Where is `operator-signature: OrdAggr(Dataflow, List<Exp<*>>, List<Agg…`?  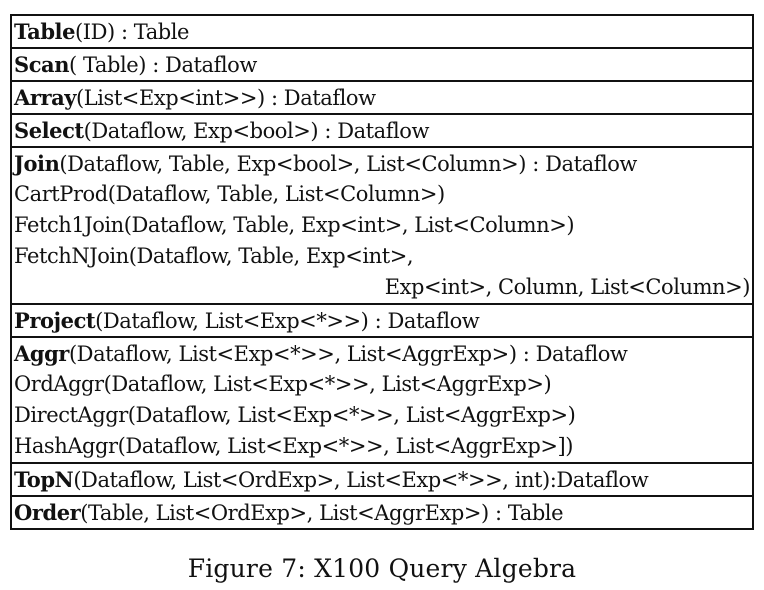 operator-signature: OrdAggr(Dataflow, List<Exp<*>>, List<Agg… is located at coordinates (283, 384).